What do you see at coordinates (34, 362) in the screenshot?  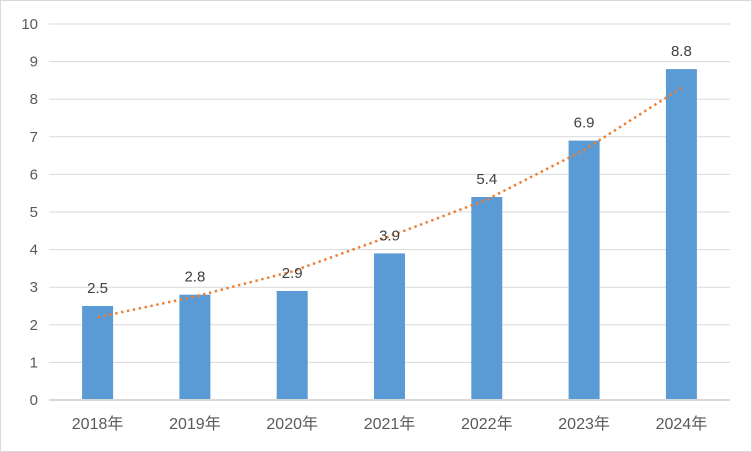 I see `y-axis-tick-label: 1` at bounding box center [34, 362].